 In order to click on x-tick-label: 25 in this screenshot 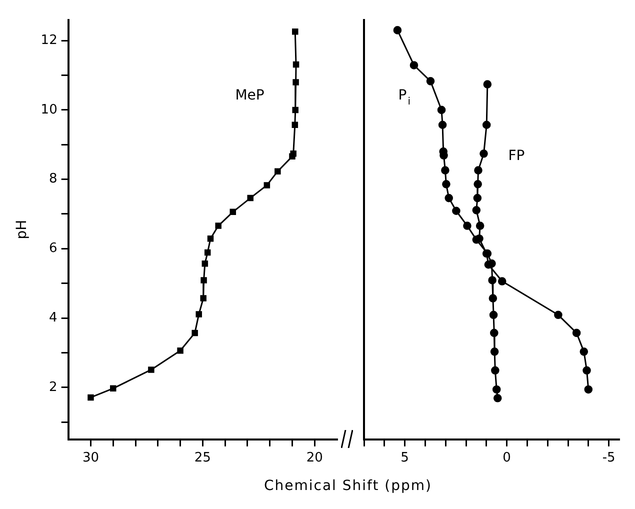, I will do `click(202, 458)`.